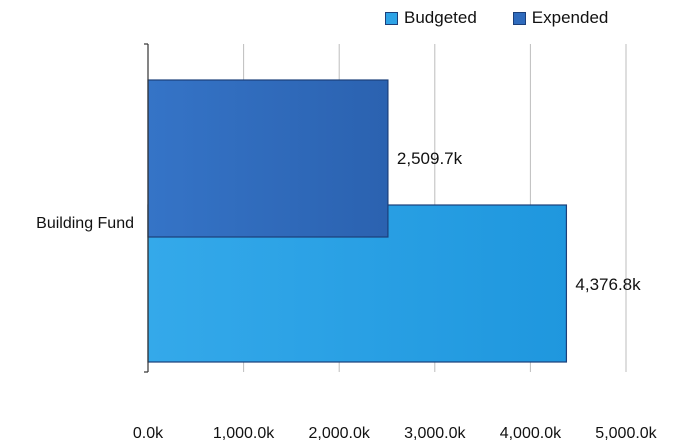 This screenshot has width=681, height=440. I want to click on legend-swatch-expended, so click(519, 18).